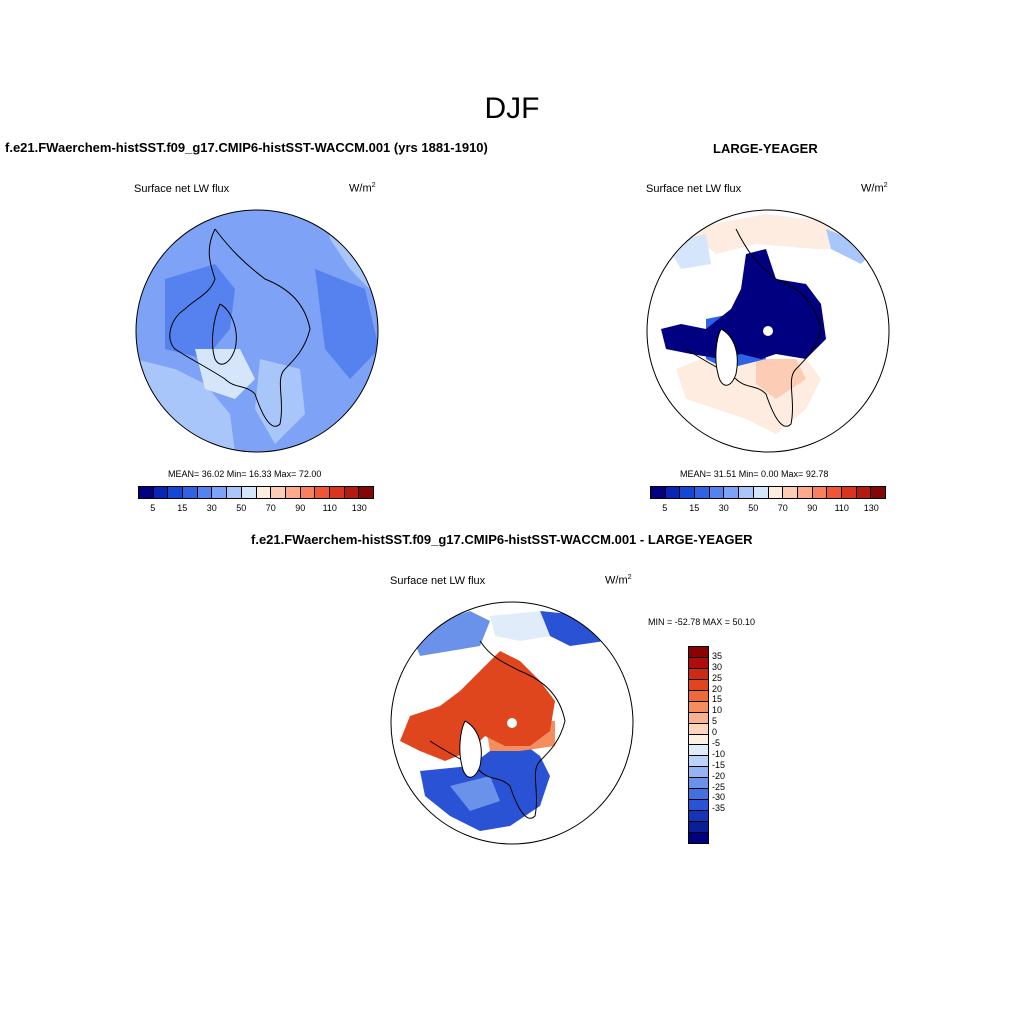 The width and height of the screenshot is (1024, 1024). I want to click on colorbar-tick-label: 10, so click(717, 710).